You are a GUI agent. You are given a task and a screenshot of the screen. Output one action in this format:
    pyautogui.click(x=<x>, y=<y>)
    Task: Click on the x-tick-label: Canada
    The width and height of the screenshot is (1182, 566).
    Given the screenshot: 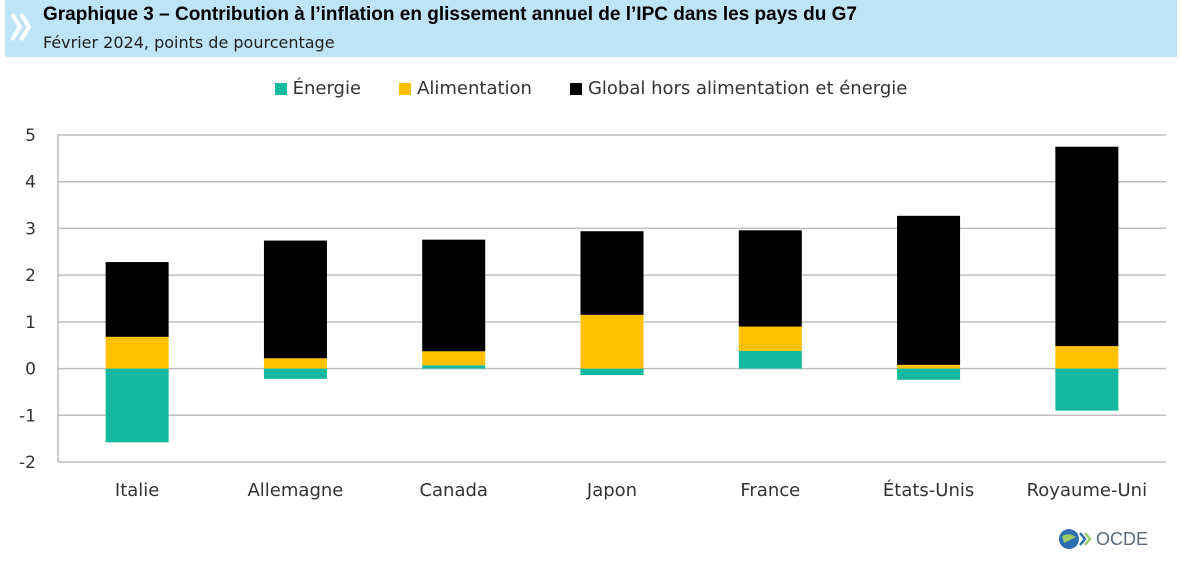 What is the action you would take?
    pyautogui.click(x=453, y=490)
    